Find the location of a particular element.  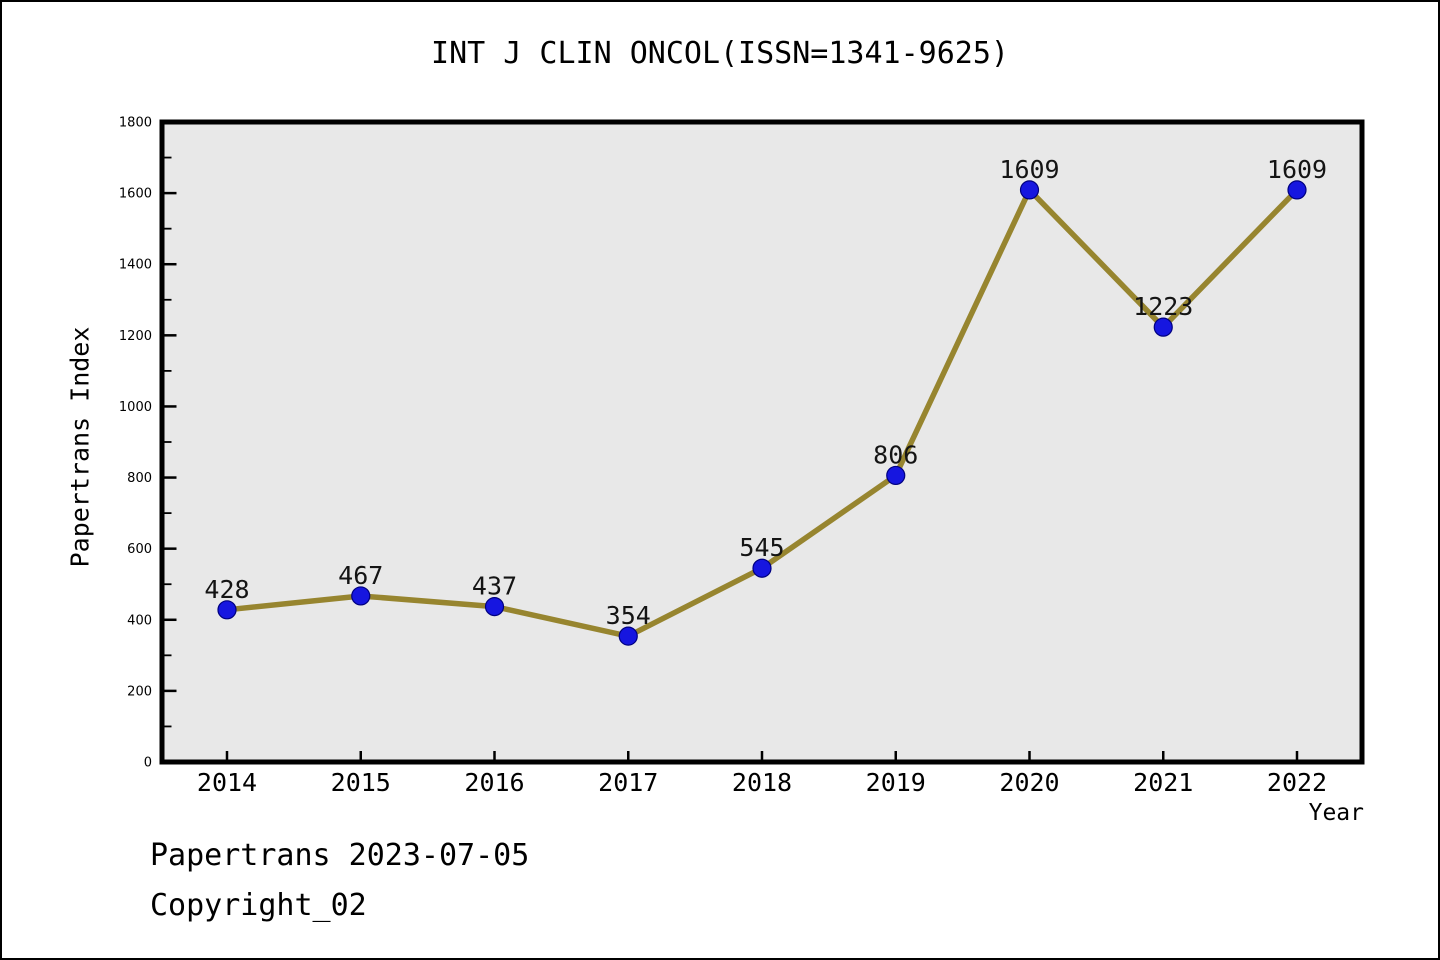

x-tick-label: 2022 is located at coordinates (1297, 782).